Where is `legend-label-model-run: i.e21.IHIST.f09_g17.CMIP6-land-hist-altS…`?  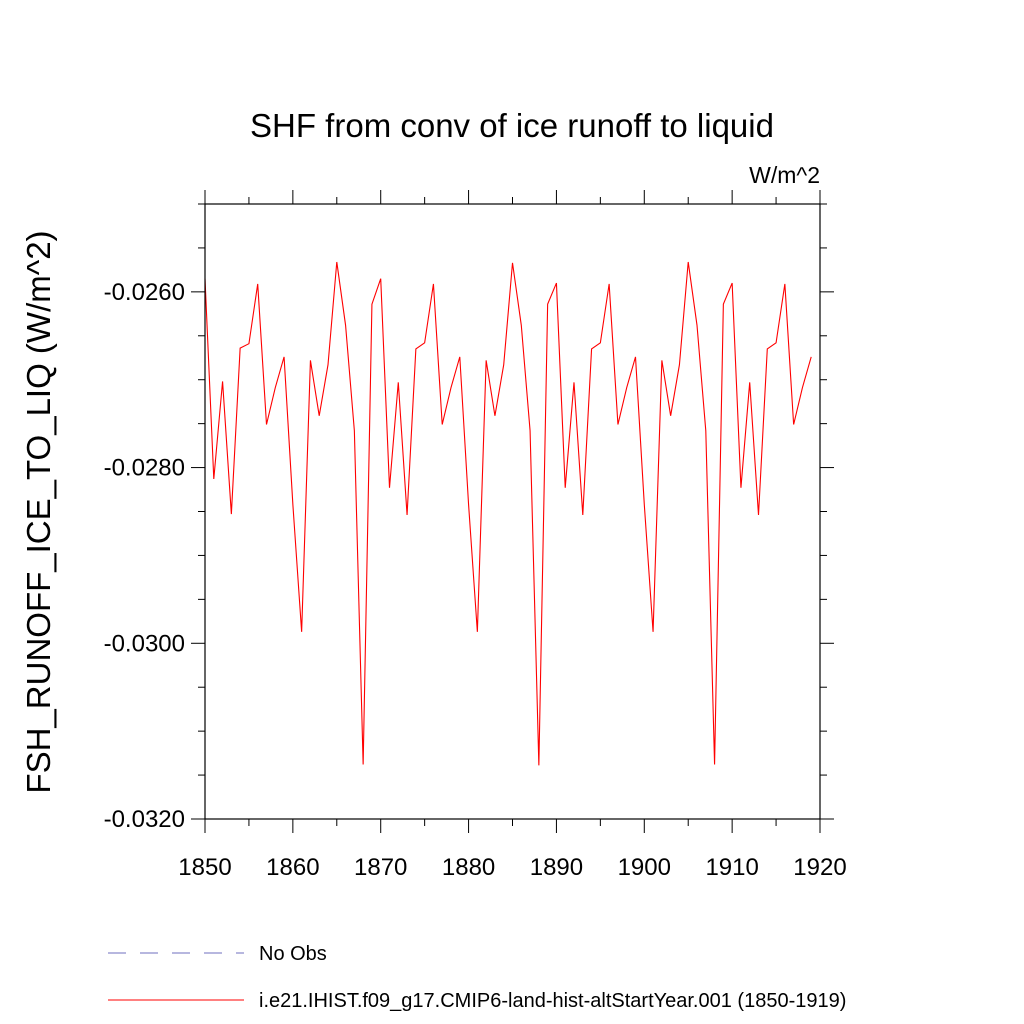
legend-label-model-run: i.e21.IHIST.f09_g17.CMIP6-land-hist-altS… is located at coordinates (552, 1001).